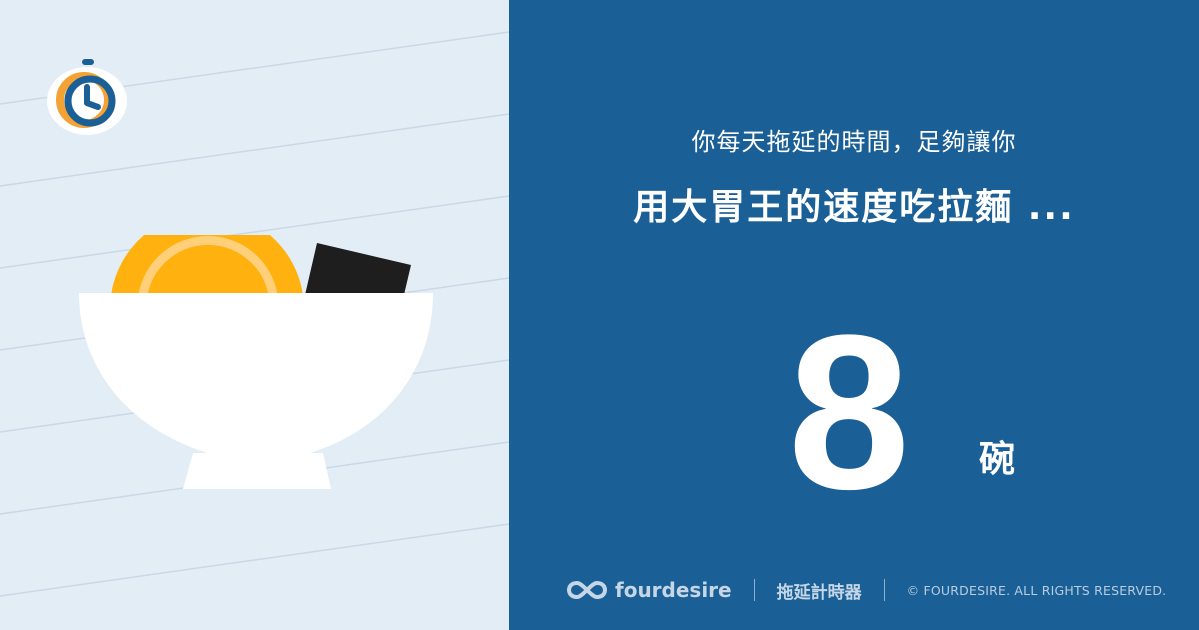 The height and width of the screenshot is (630, 1199). What do you see at coordinates (854, 142) in the screenshot?
I see `subtitle: 你每天拖延的時間，足夠讓你` at bounding box center [854, 142].